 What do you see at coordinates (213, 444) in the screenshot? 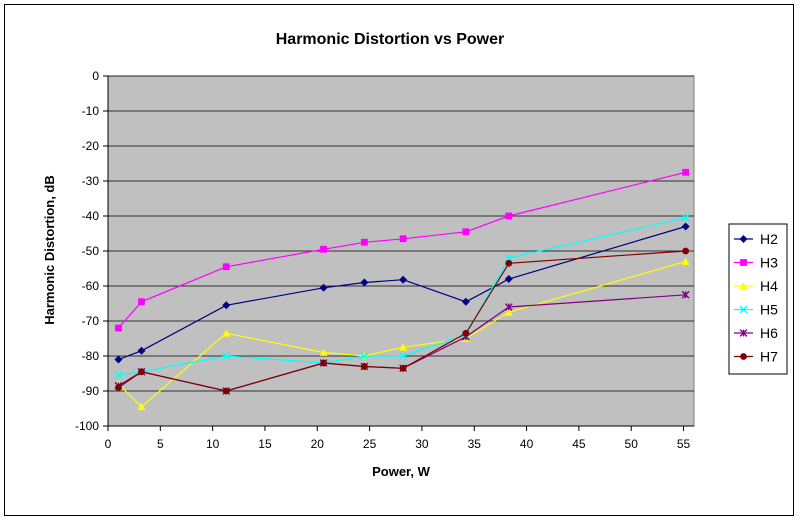
I see `x-tick-label: 10` at bounding box center [213, 444].